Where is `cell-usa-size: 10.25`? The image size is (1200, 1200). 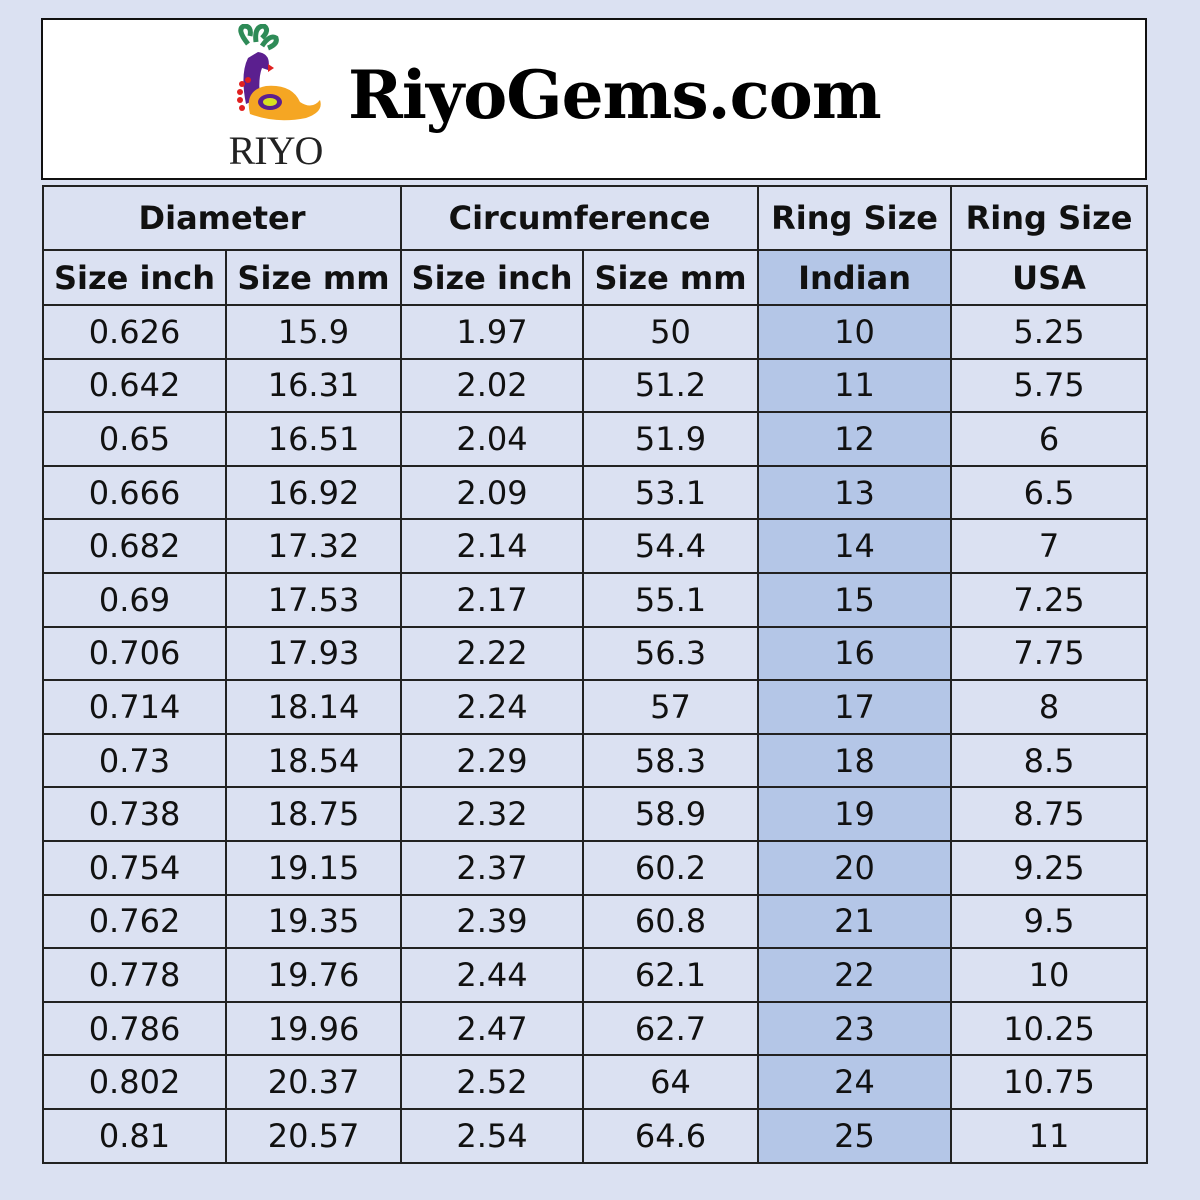
cell-usa-size: 10.25 is located at coordinates (1049, 1028).